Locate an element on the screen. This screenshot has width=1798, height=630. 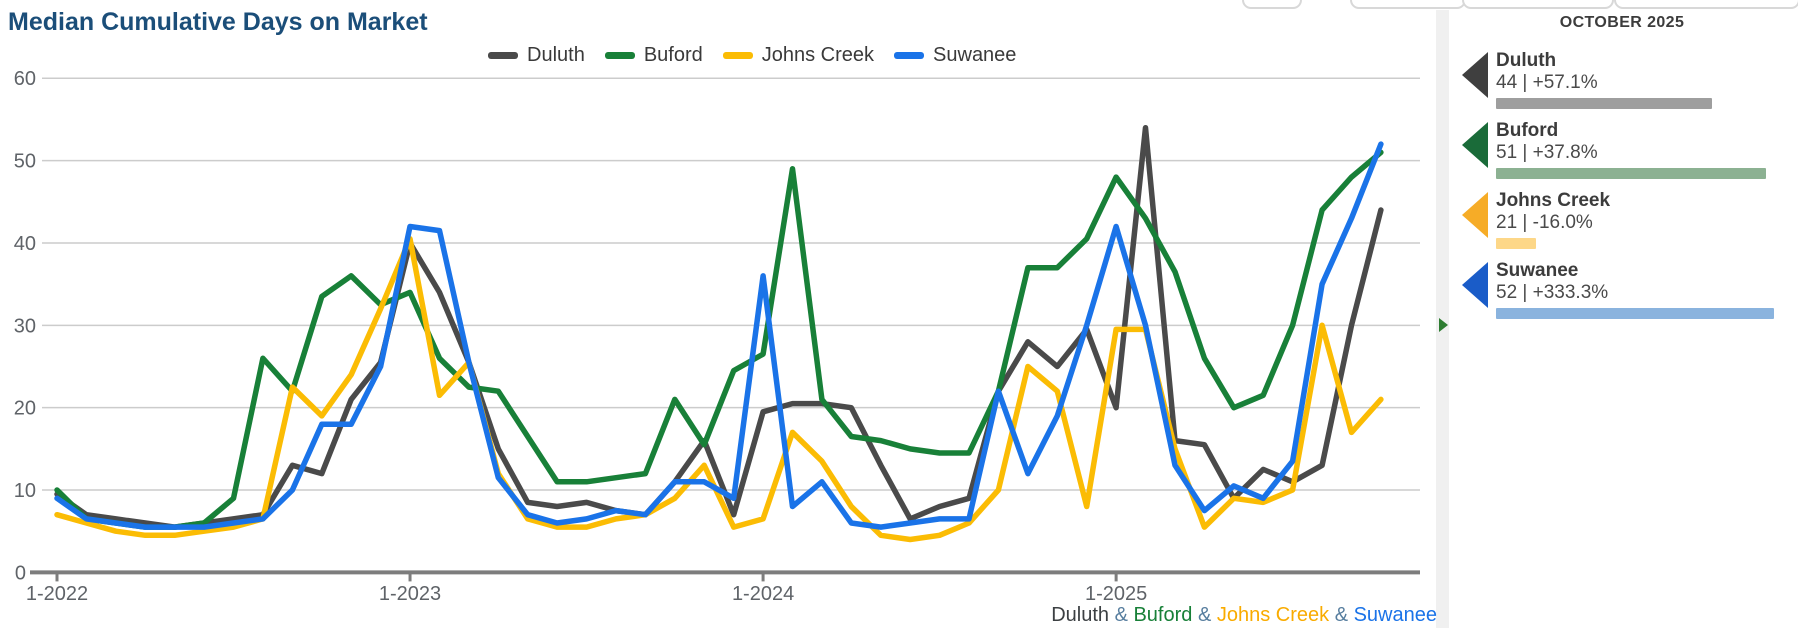
page-title: Median Cumulative Days on Market is located at coordinates (218, 22).